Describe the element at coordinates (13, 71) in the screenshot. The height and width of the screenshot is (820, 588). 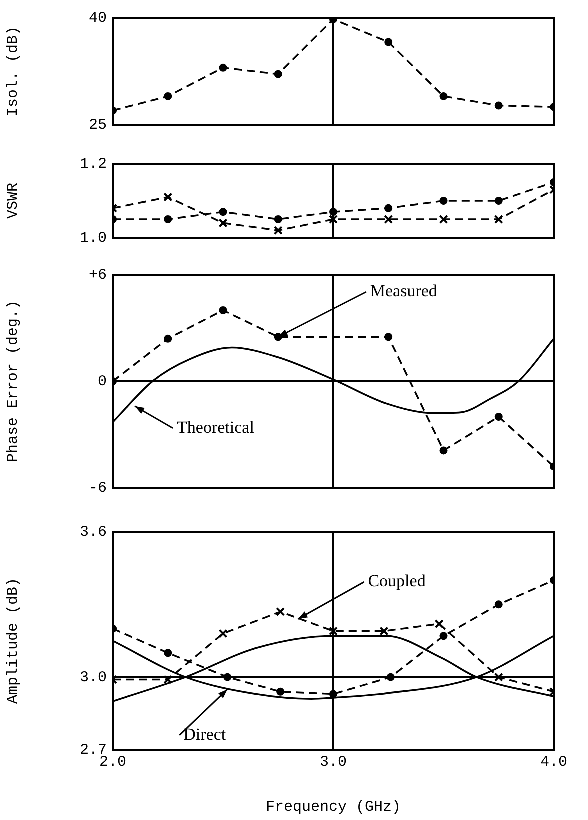
I see `y-axis-title: Isol. (dB)` at that location.